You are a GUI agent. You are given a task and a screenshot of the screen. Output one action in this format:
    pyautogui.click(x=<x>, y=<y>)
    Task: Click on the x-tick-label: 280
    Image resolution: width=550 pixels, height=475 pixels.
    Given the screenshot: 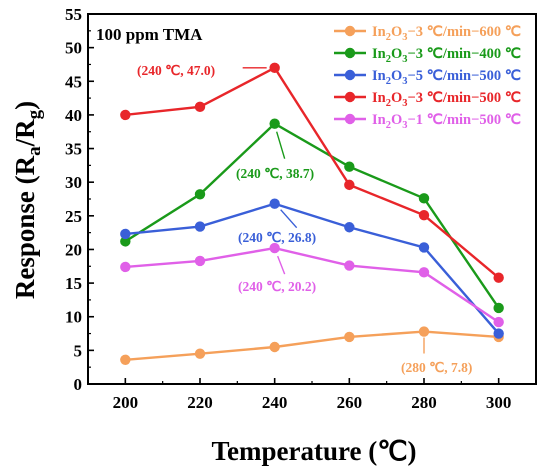 What is the action you would take?
    pyautogui.click(x=424, y=402)
    